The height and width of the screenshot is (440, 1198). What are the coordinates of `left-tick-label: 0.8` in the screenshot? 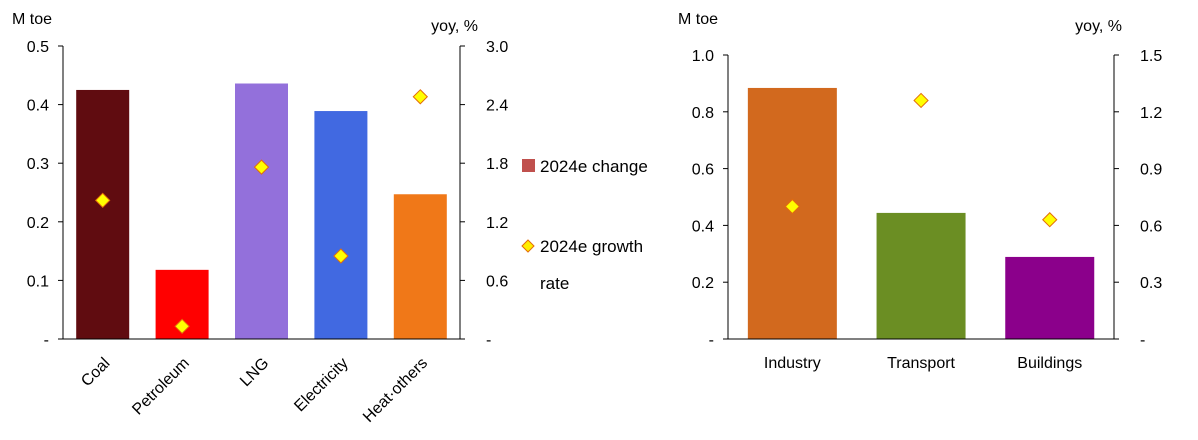 It's located at (703, 113).